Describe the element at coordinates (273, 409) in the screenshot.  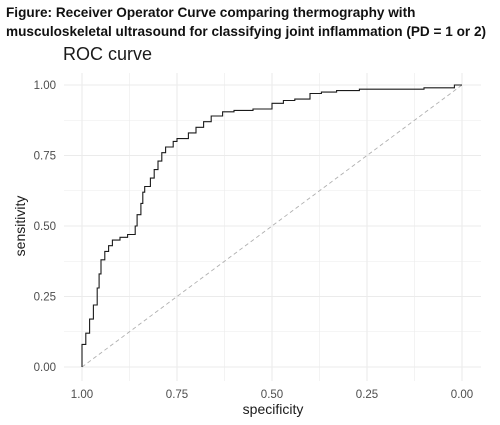
I see `x-axis-title: specificity` at that location.